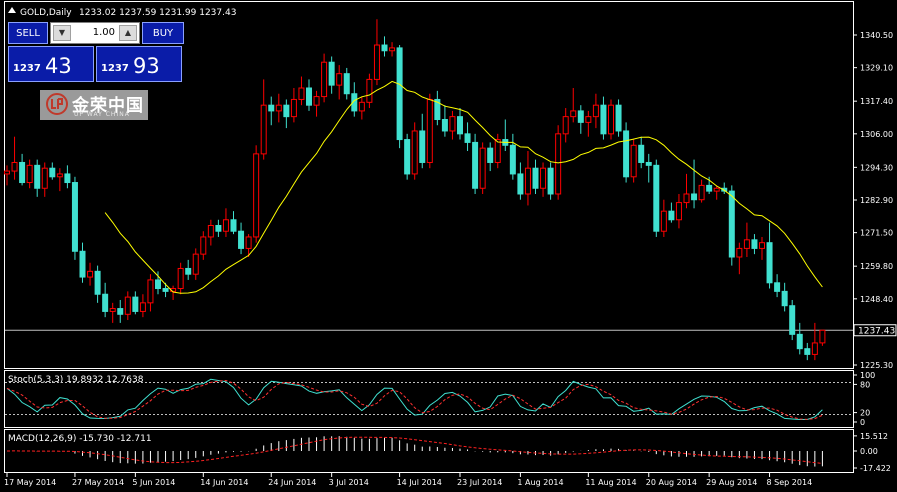 The height and width of the screenshot is (492, 897). I want to click on price-tick-label: 1282.90, so click(876, 200).